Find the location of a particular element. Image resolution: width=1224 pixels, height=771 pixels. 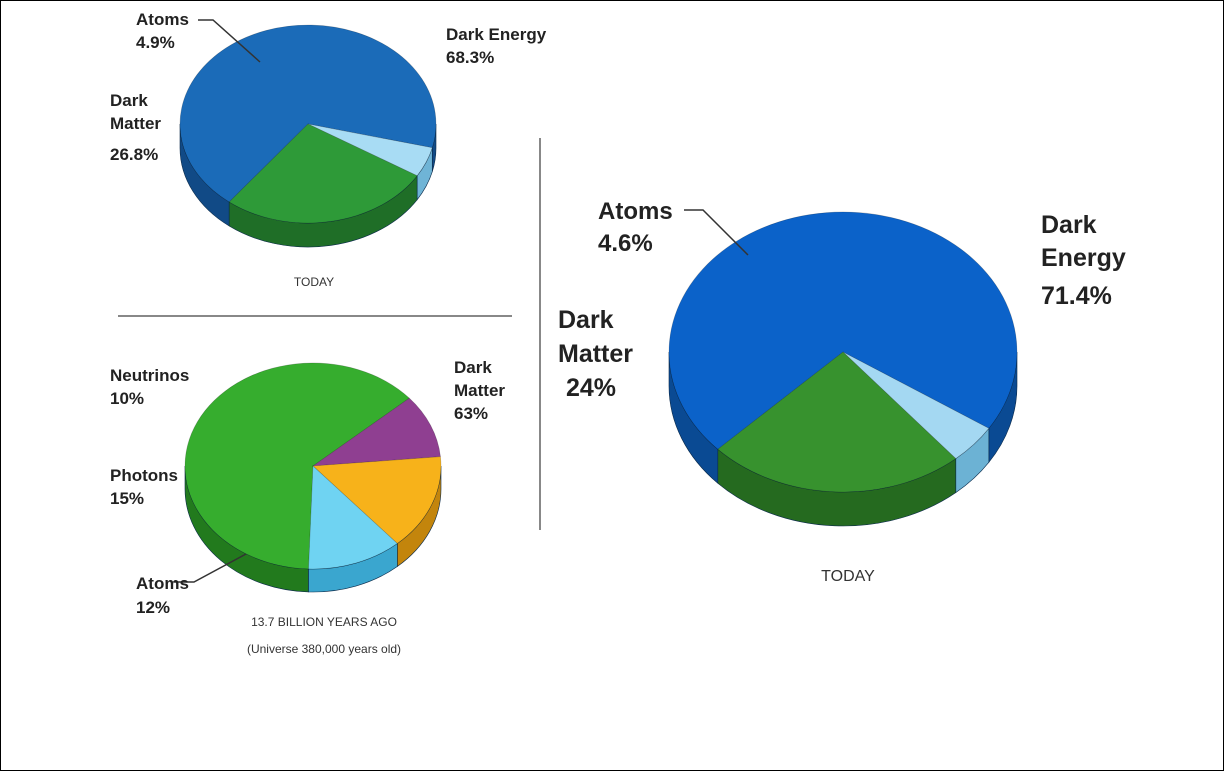

value-neutrinos: 10% is located at coordinates (127, 398).